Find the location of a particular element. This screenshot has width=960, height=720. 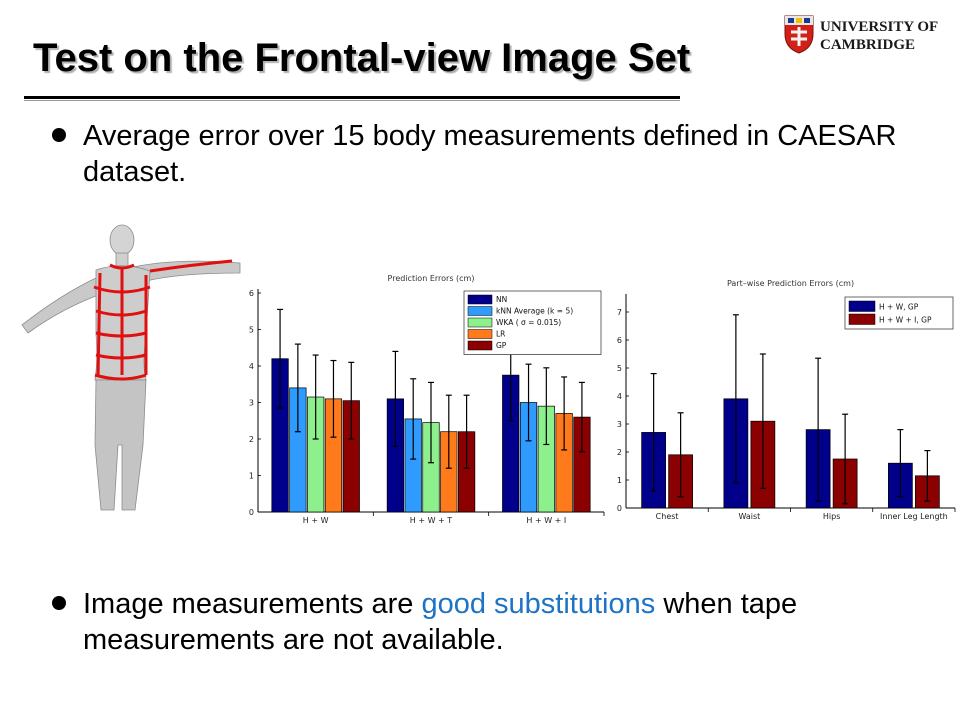

chart-title: Part–wise Prediction Errors (cm) is located at coordinates (790, 283).